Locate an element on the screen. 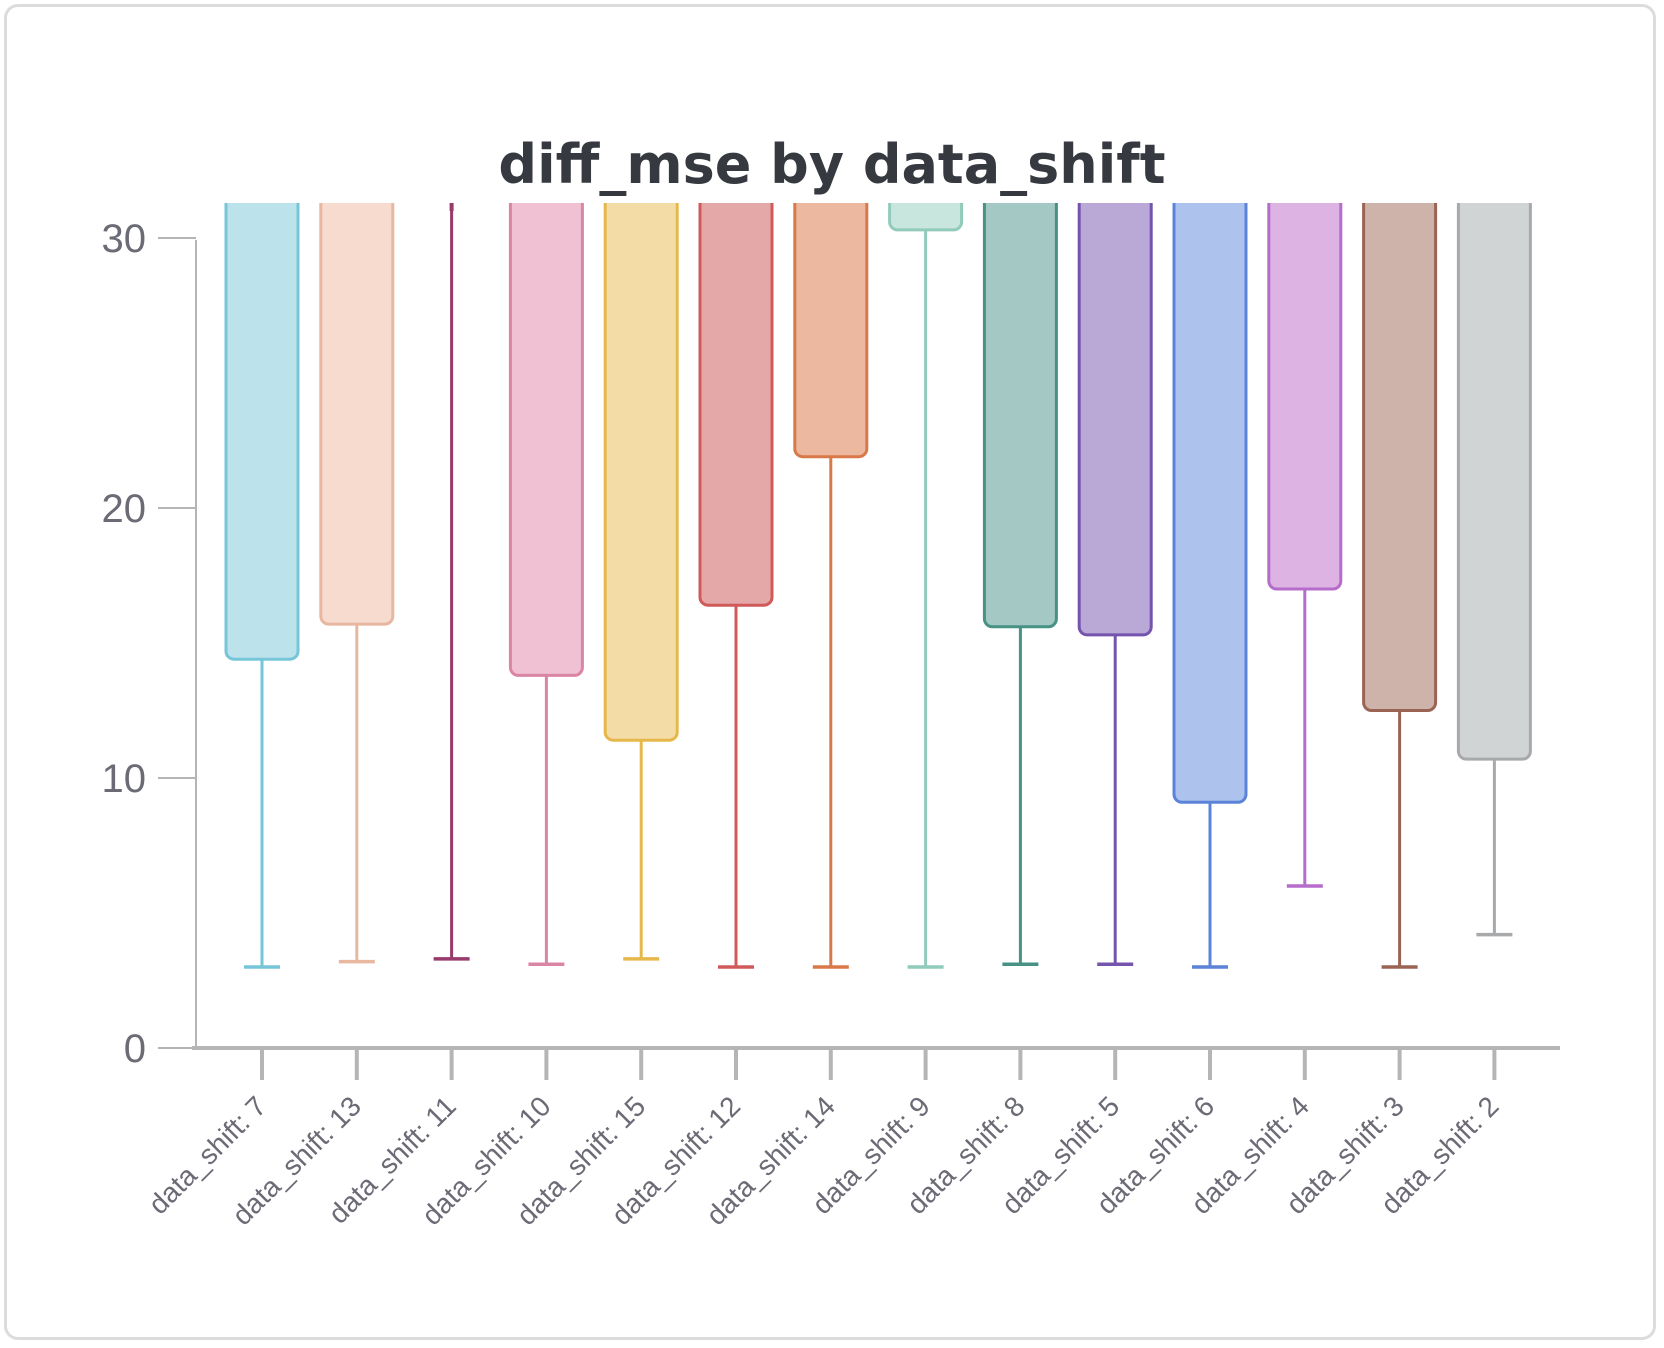 The image size is (1664, 1348). y-tick-label: 0 is located at coordinates (135, 1049).